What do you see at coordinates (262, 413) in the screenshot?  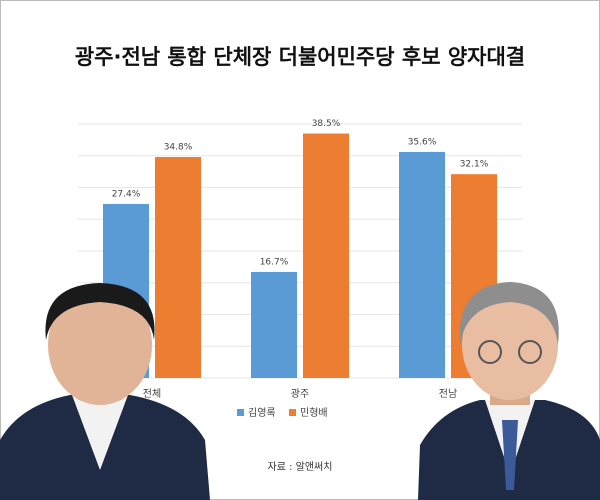 I see `legend-label: 김영록` at bounding box center [262, 413].